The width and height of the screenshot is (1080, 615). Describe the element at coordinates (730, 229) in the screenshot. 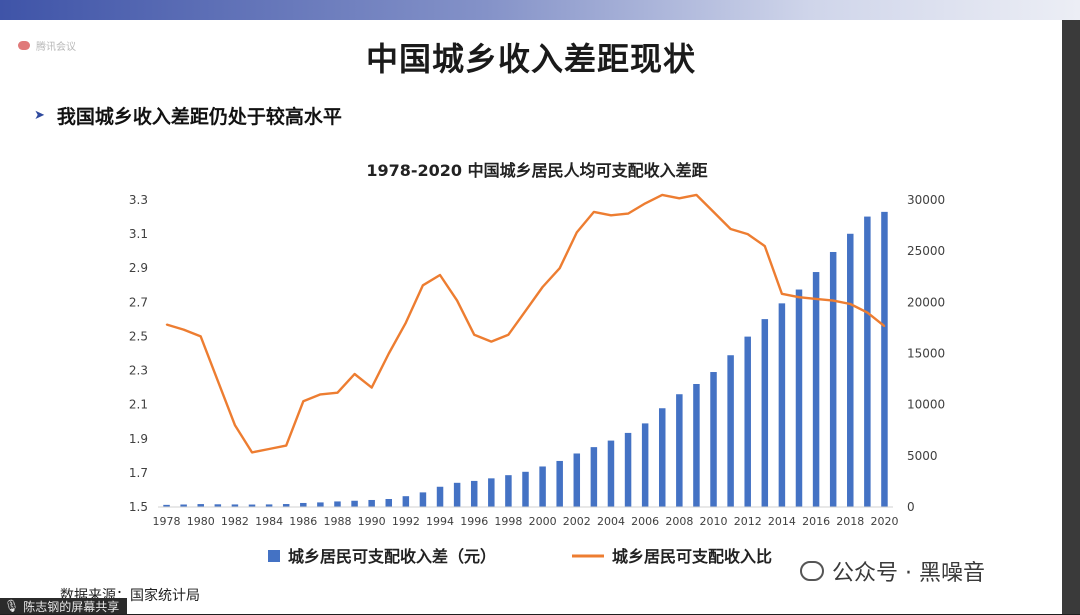

I see `point-income-ratio-2011` at that location.